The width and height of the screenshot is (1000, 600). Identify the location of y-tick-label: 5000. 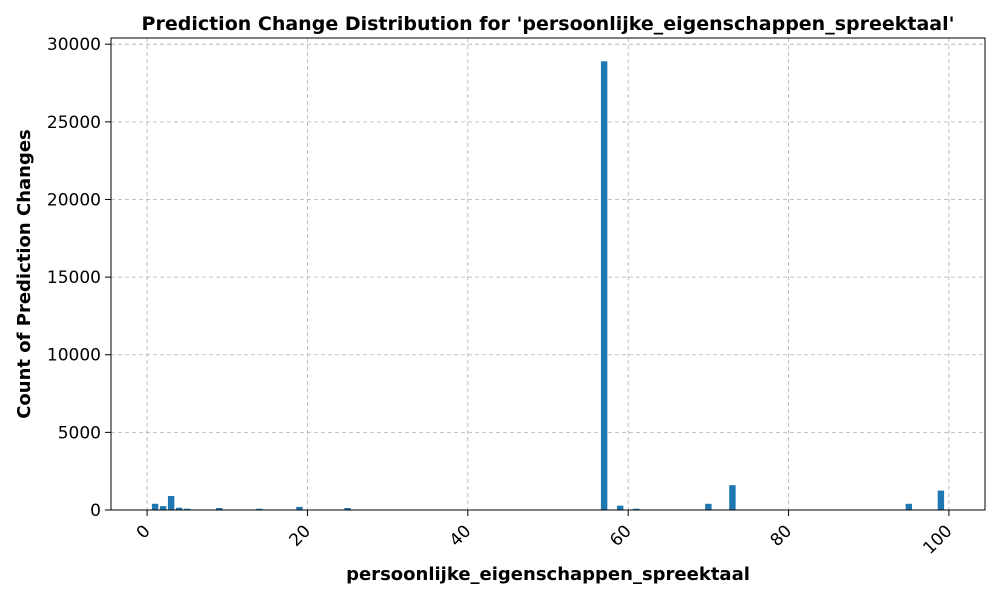
(79, 433).